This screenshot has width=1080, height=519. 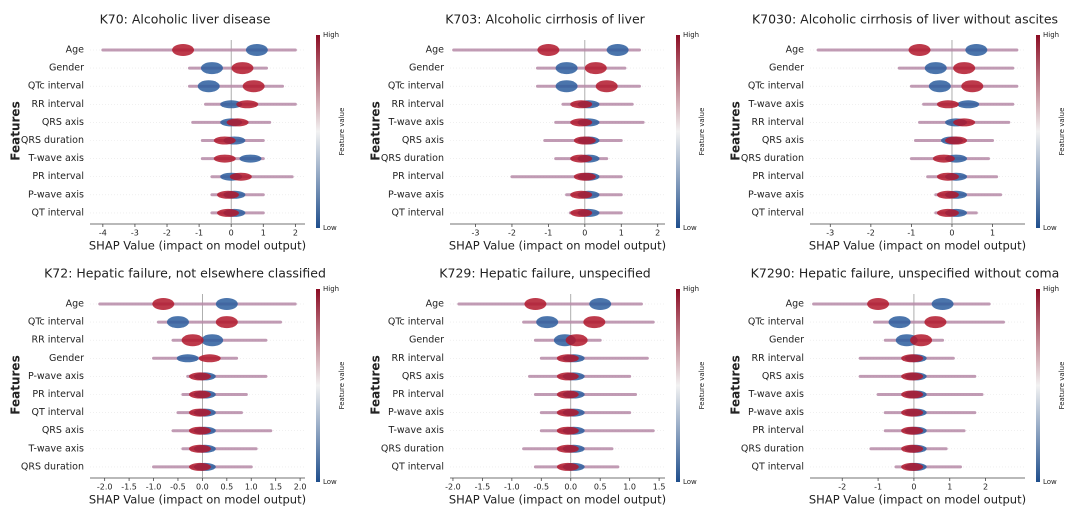 What do you see at coordinates (992, 233) in the screenshot?
I see `x-tick-label: 1` at bounding box center [992, 233].